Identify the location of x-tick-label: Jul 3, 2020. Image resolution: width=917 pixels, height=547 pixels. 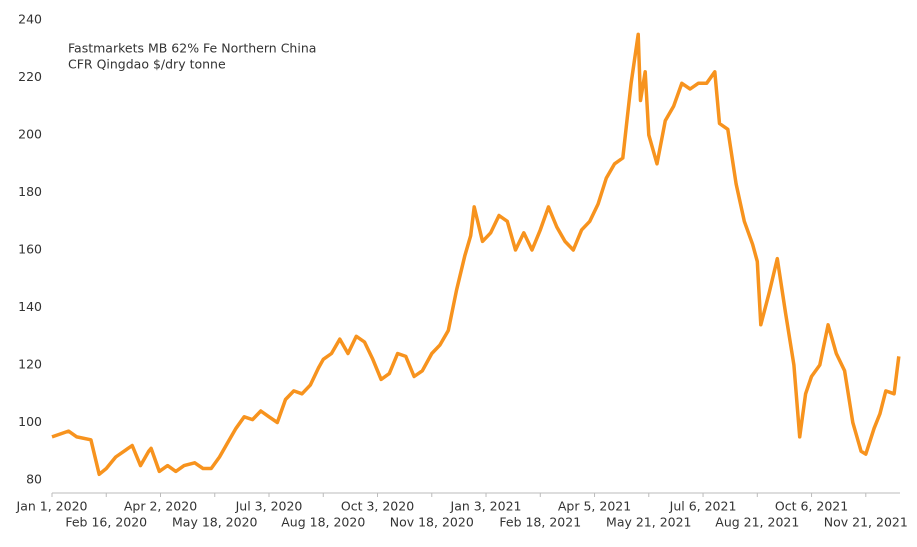
(269, 506).